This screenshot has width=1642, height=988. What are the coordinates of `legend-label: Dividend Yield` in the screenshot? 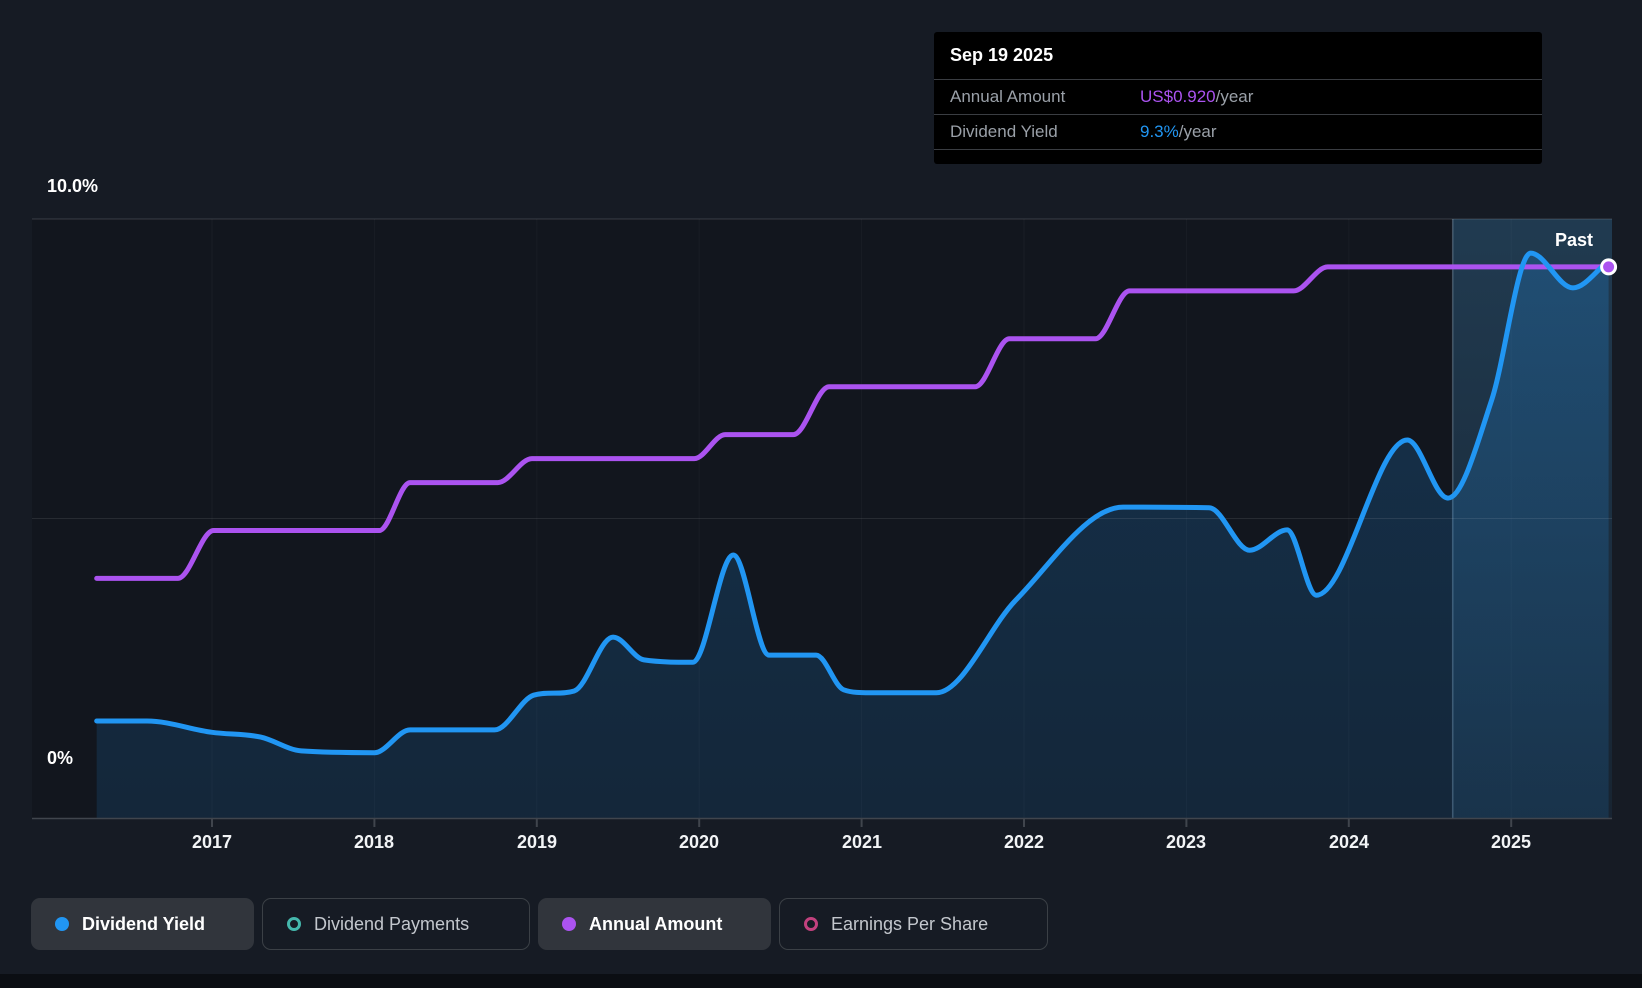 It's located at (144, 923).